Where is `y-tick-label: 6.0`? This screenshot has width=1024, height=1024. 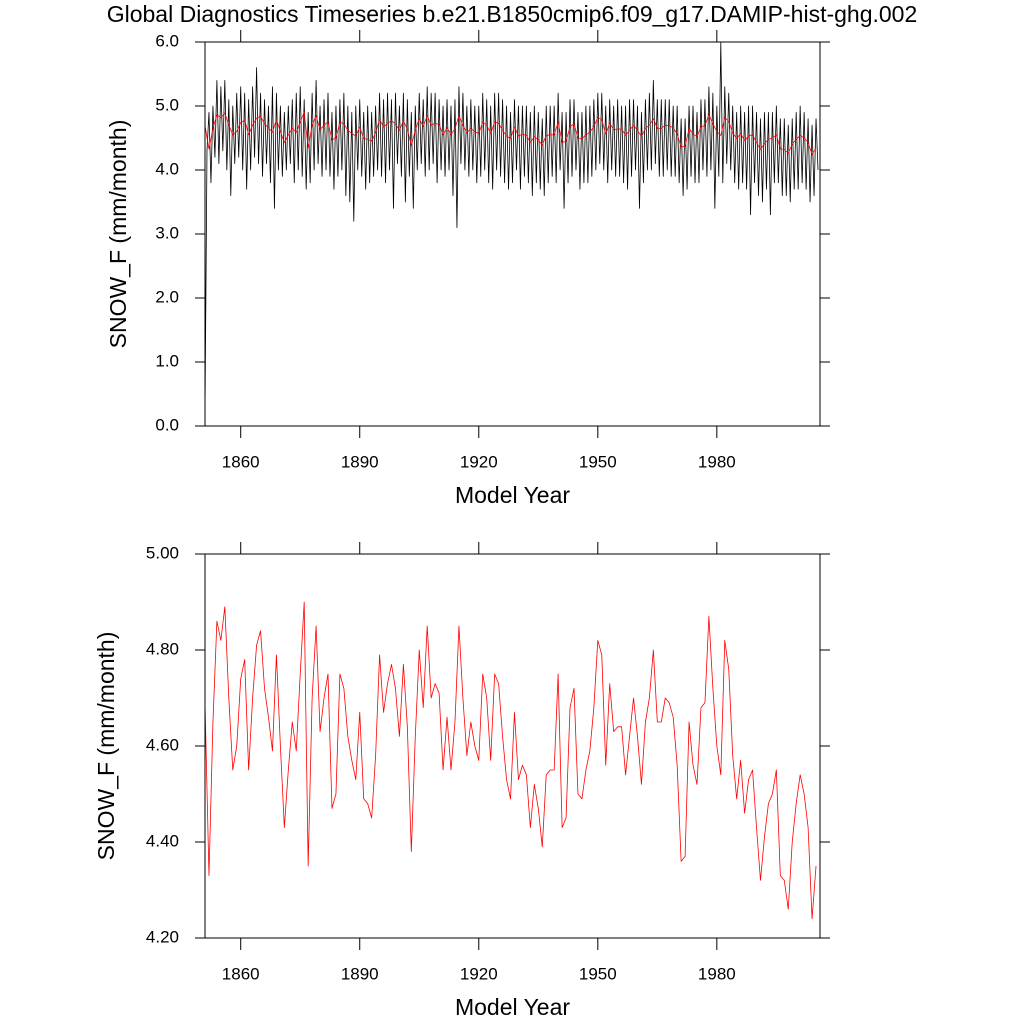 y-tick-label: 6.0 is located at coordinates (167, 40).